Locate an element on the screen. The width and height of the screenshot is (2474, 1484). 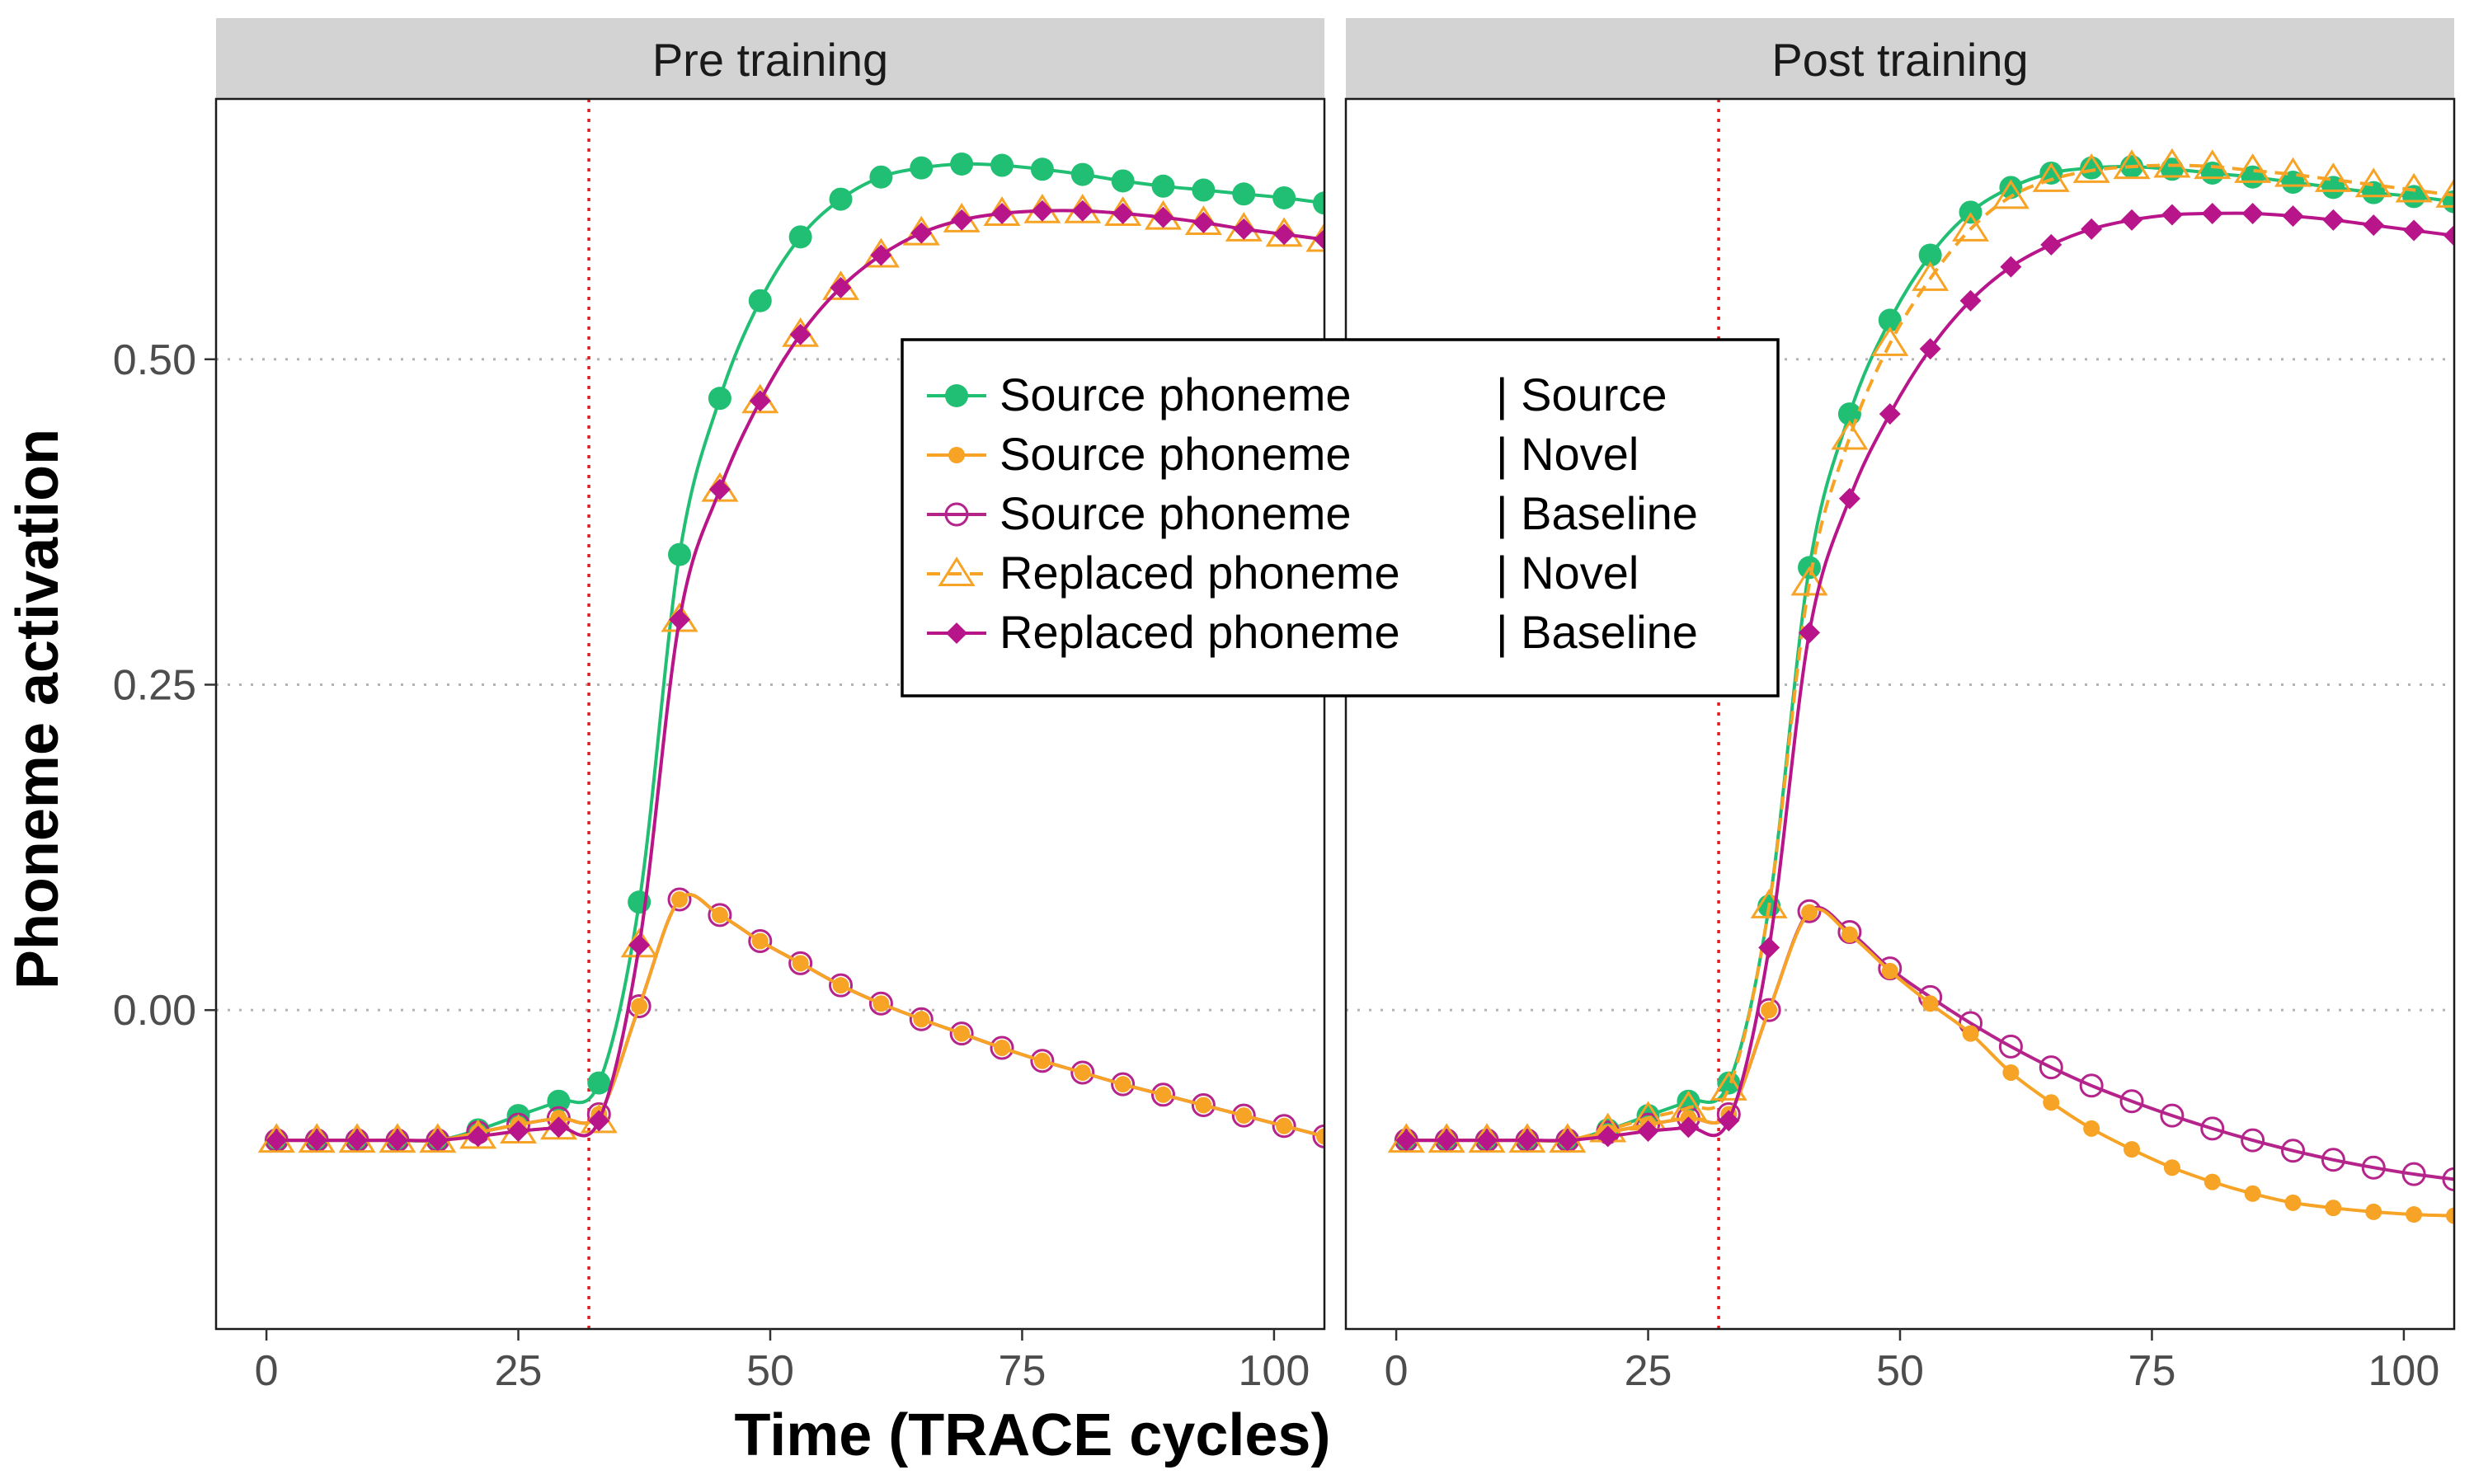
y-tick-label: 0.25 is located at coordinates (154, 685).